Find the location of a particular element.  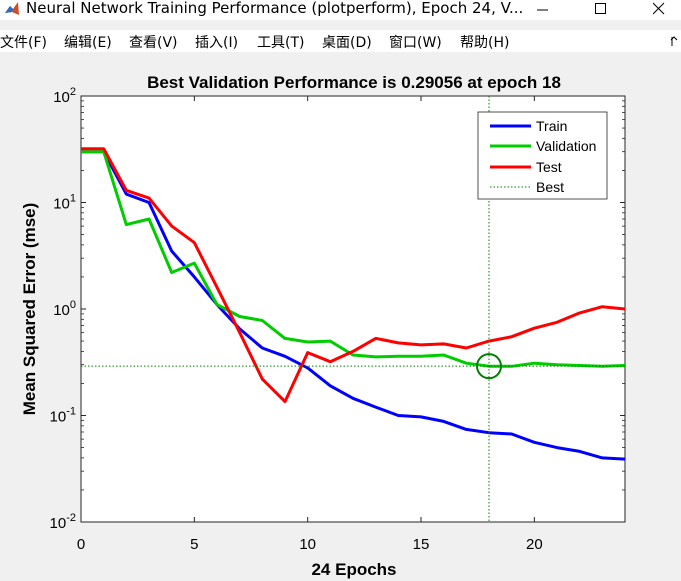

menu-file: 文件(F) is located at coordinates (23, 43).